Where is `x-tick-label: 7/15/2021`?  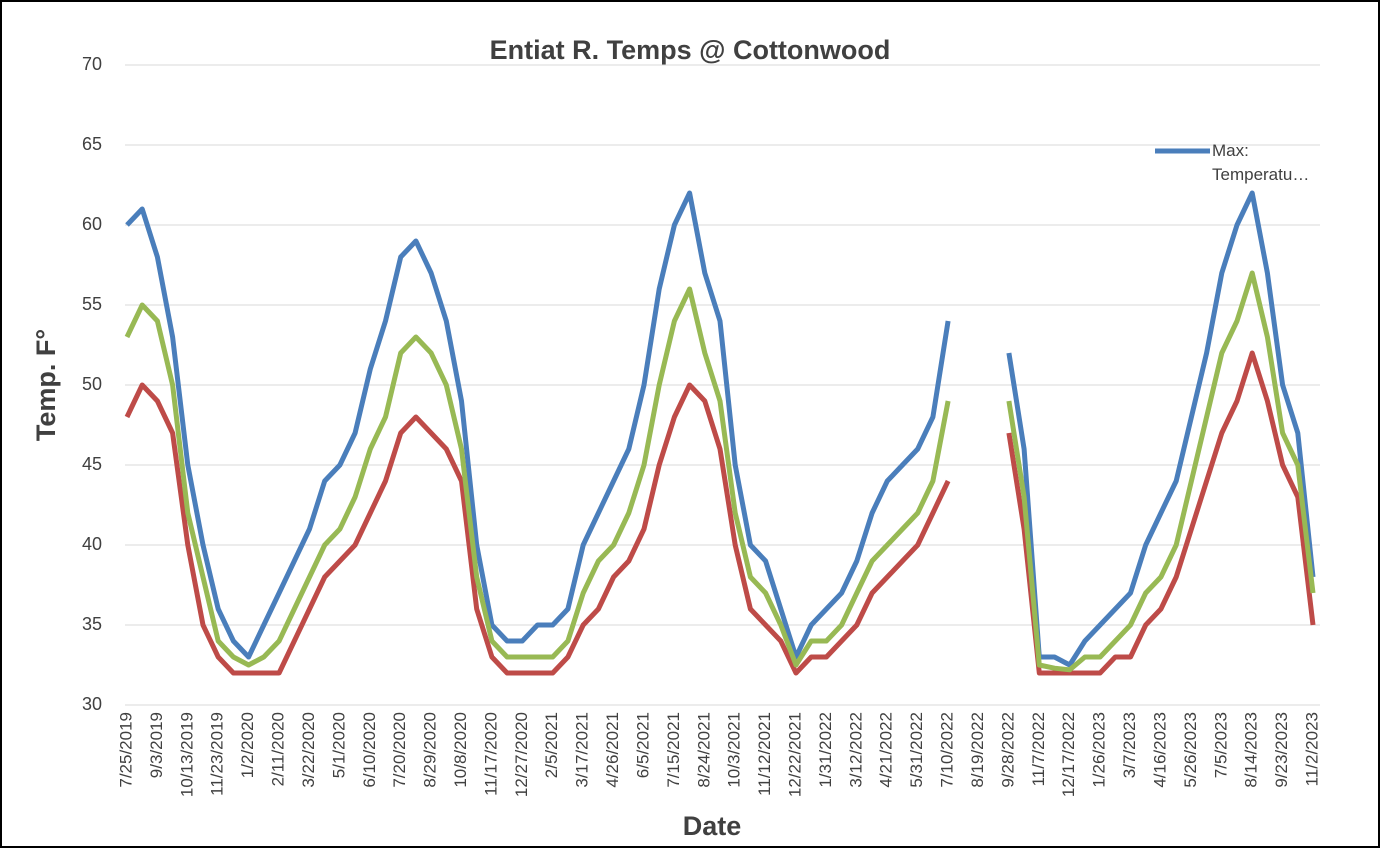
x-tick-label: 7/15/2021 is located at coordinates (673, 750).